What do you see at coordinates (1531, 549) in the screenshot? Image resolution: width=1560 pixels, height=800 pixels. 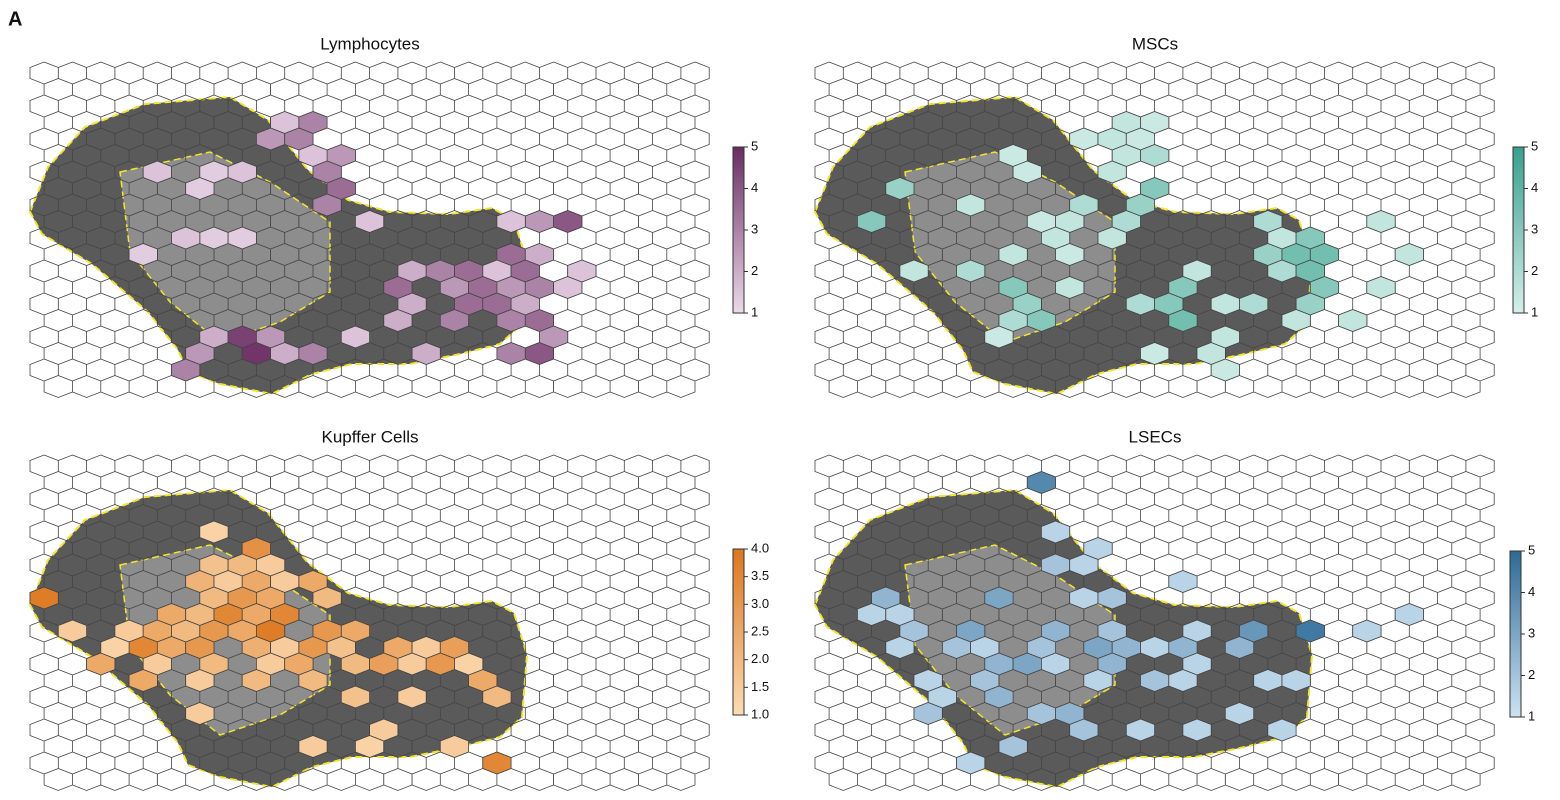 I see `colorbar-tick-label: 5` at bounding box center [1531, 549].